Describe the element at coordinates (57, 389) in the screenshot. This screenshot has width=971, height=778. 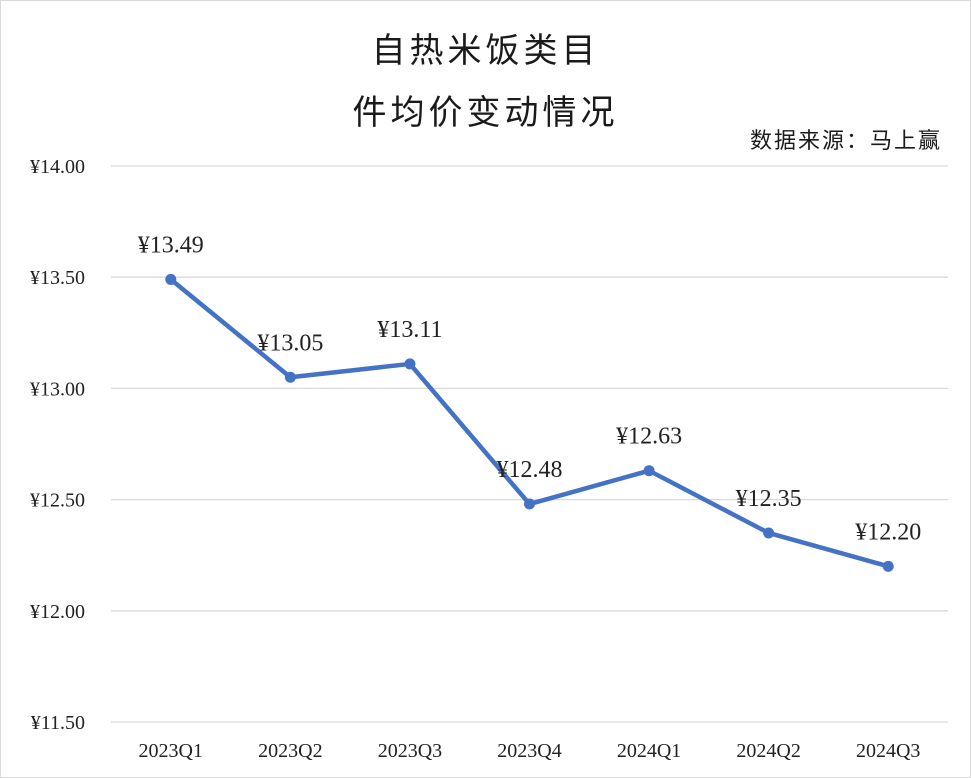
I see `y-tick-label: ¥13.00` at that location.